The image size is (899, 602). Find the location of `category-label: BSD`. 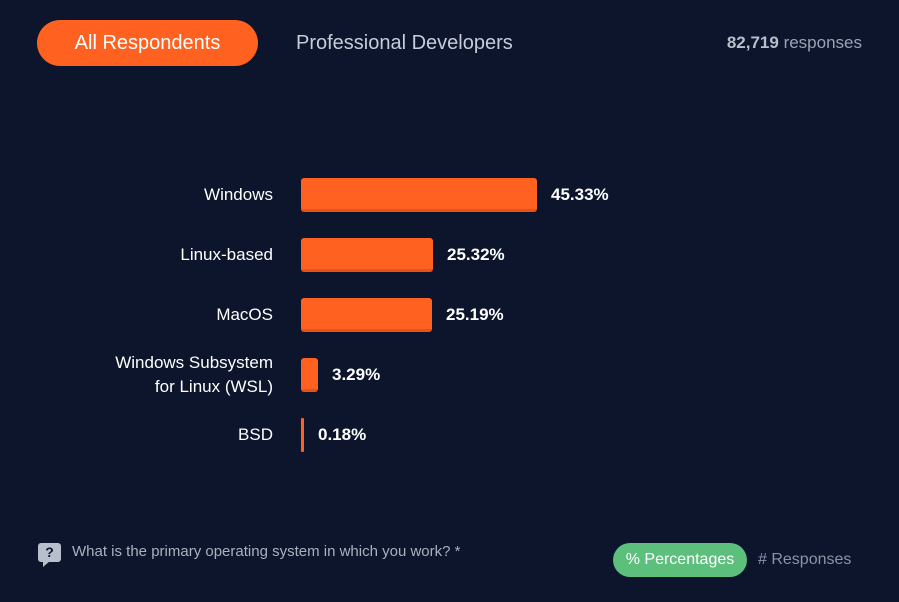

category-label: BSD is located at coordinates (255, 435).